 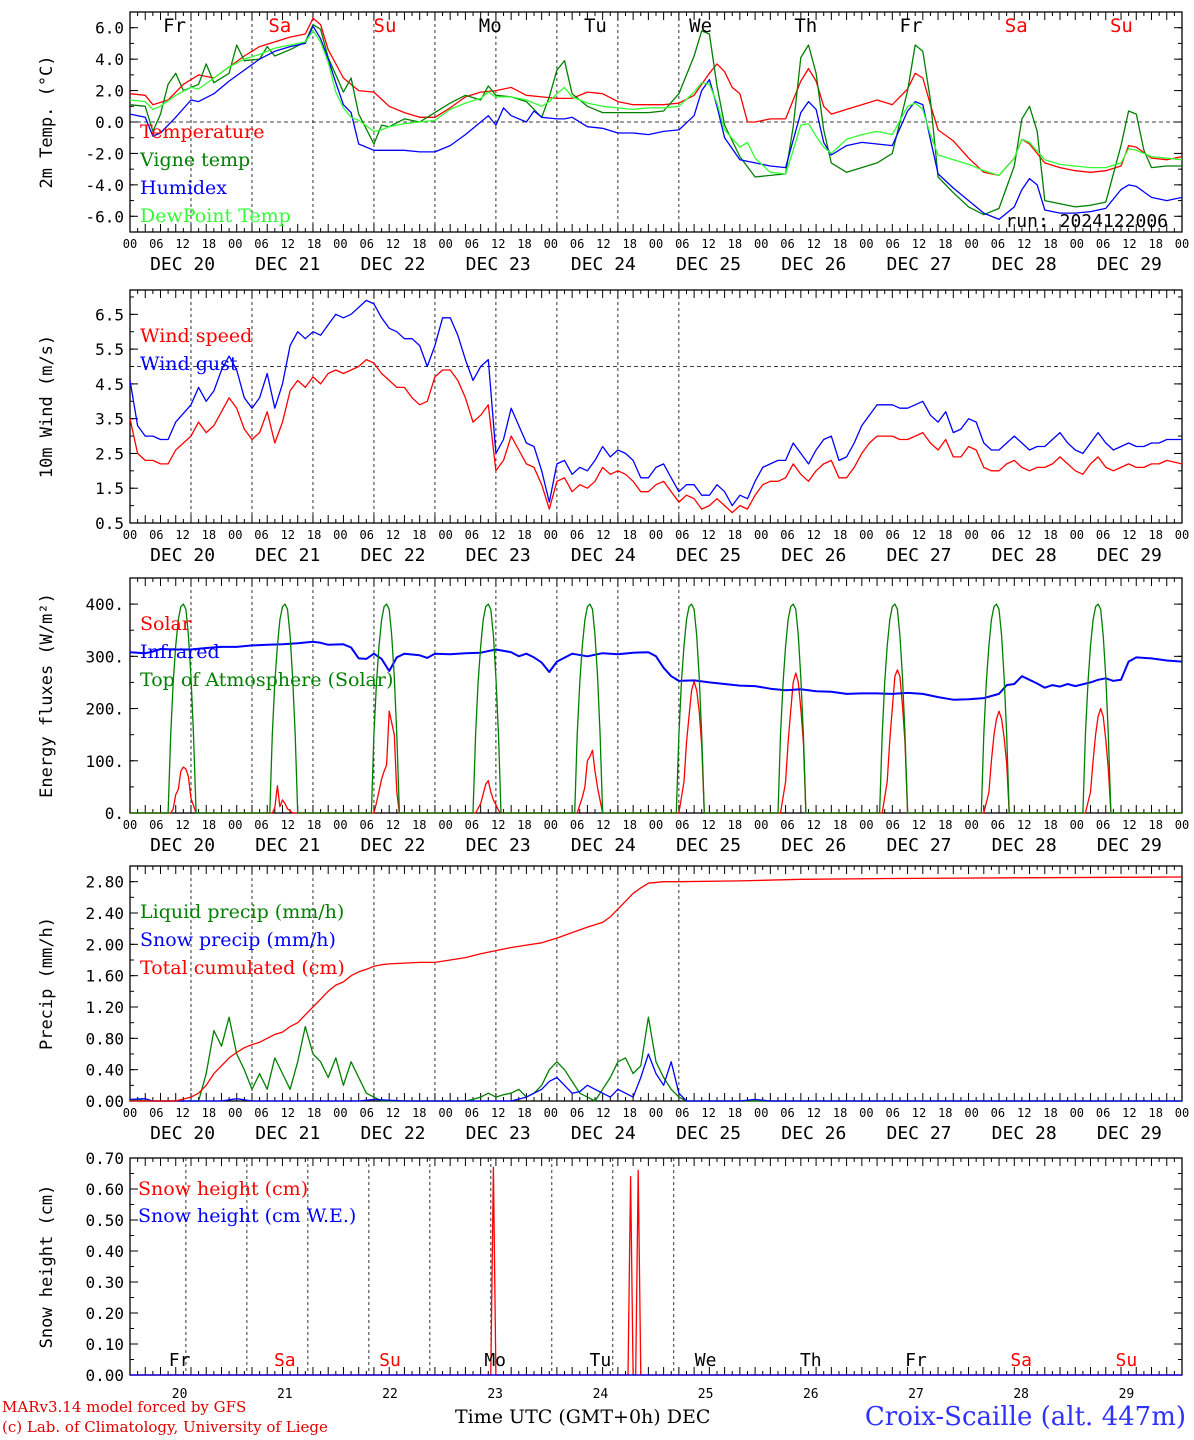 What do you see at coordinates (189, 364) in the screenshot?
I see `legend-entry: Wind gust` at bounding box center [189, 364].